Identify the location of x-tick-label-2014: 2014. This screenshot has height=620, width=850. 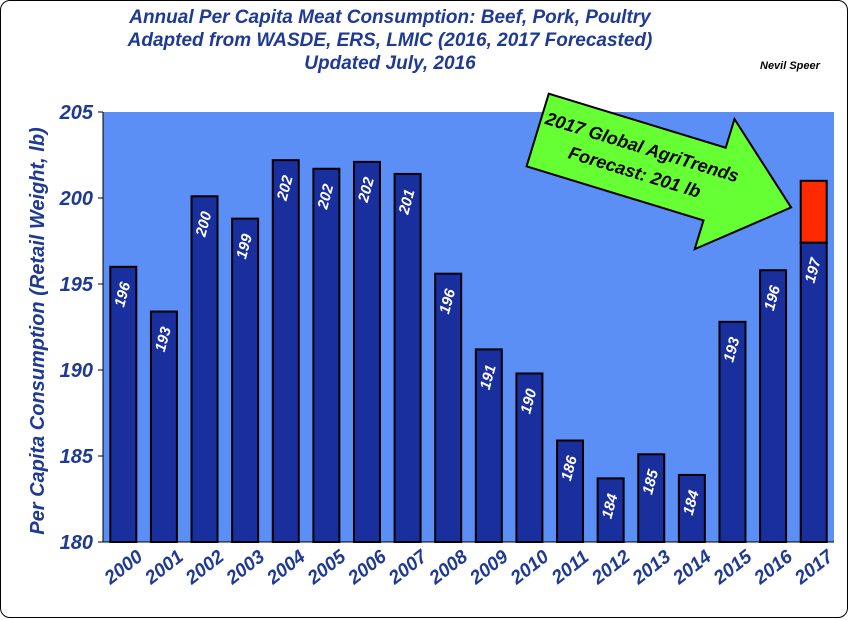
(692, 567).